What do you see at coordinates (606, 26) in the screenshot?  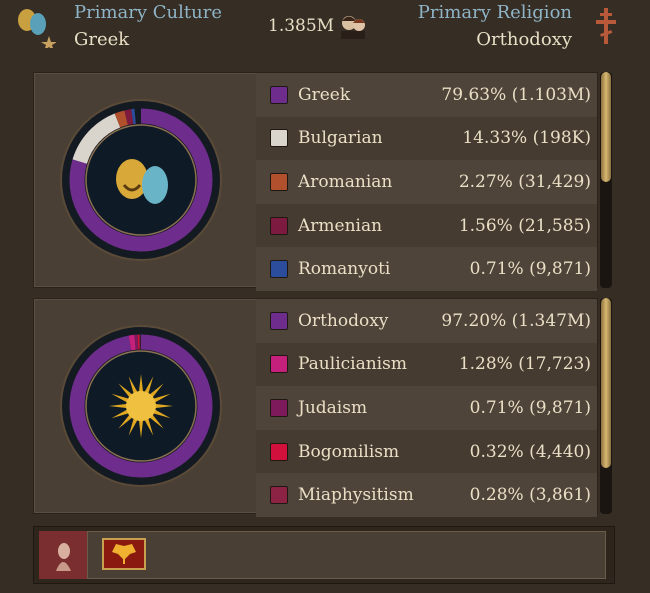 I see `orthodox-cross-icon` at bounding box center [606, 26].